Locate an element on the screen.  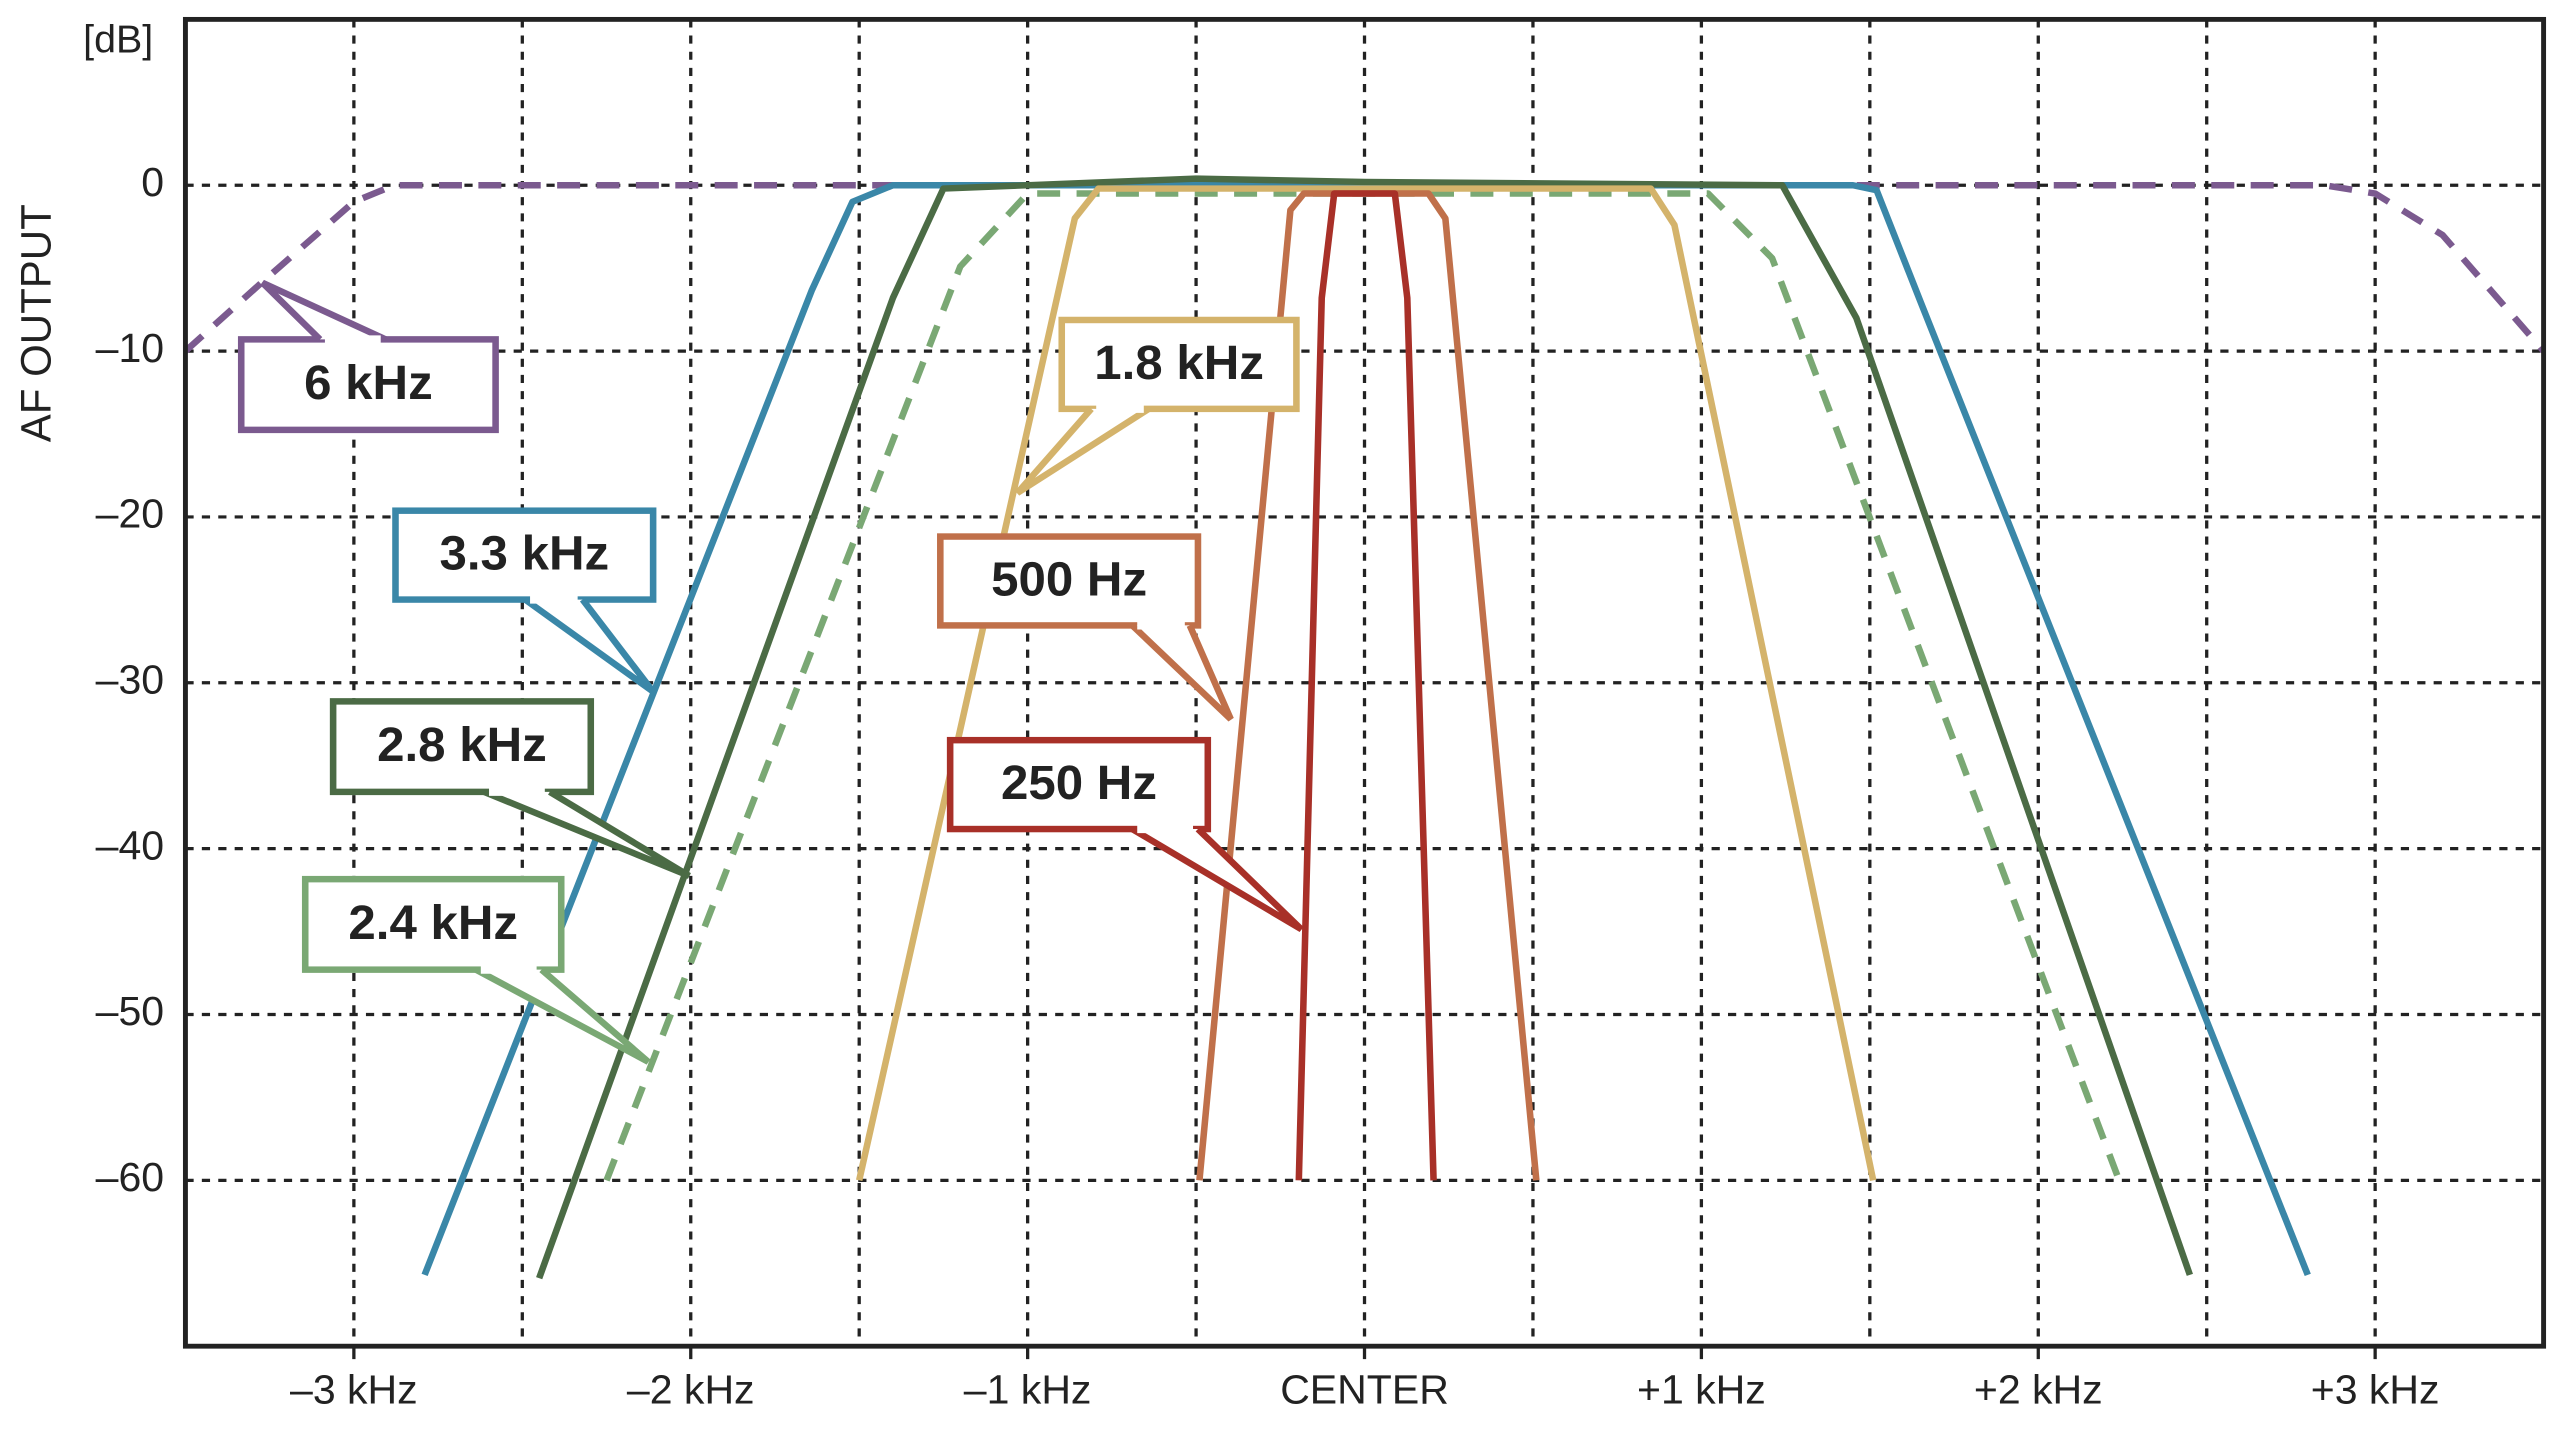
y-tick-label: –10 is located at coordinates (130, 348).